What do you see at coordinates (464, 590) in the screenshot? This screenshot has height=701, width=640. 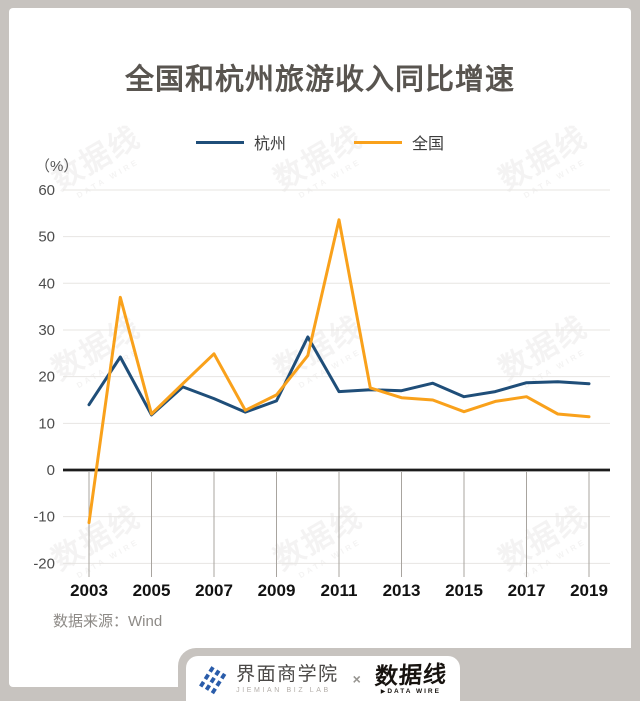 I see `x-tick-label-2015: 2015` at bounding box center [464, 590].